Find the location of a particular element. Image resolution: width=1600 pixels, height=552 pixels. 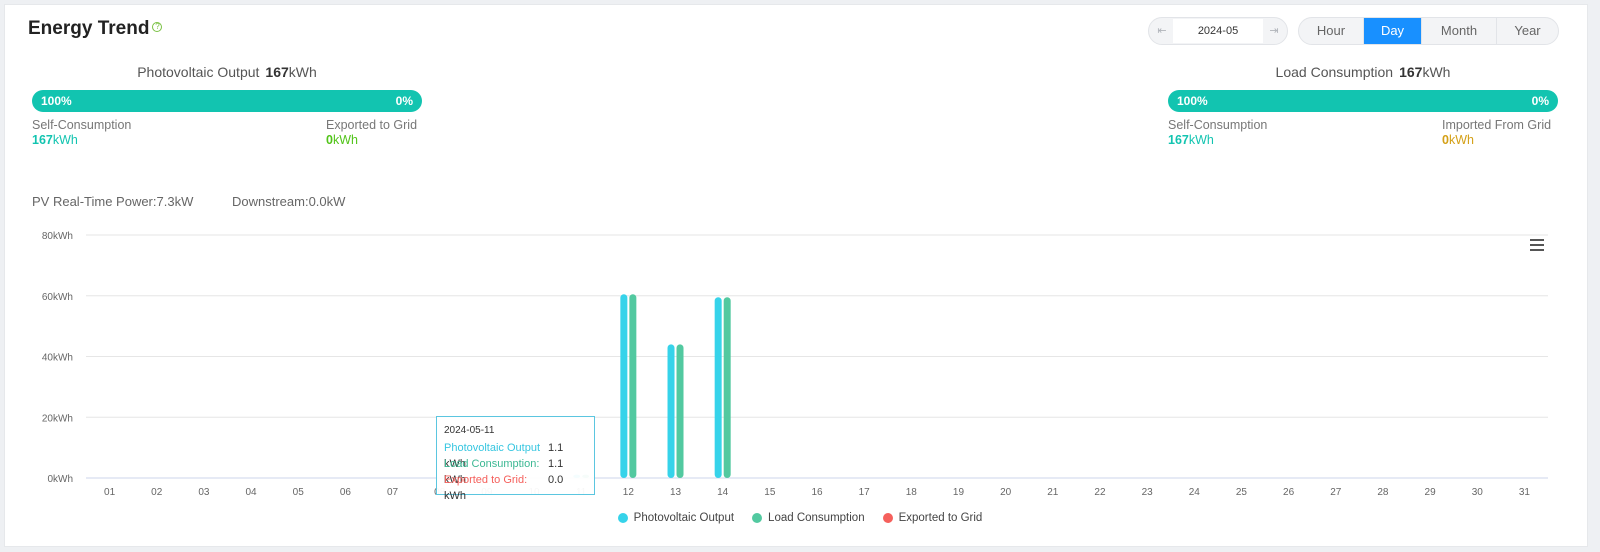

date-picker: ⇤ 2024-05 ⇥ is located at coordinates (1218, 31).